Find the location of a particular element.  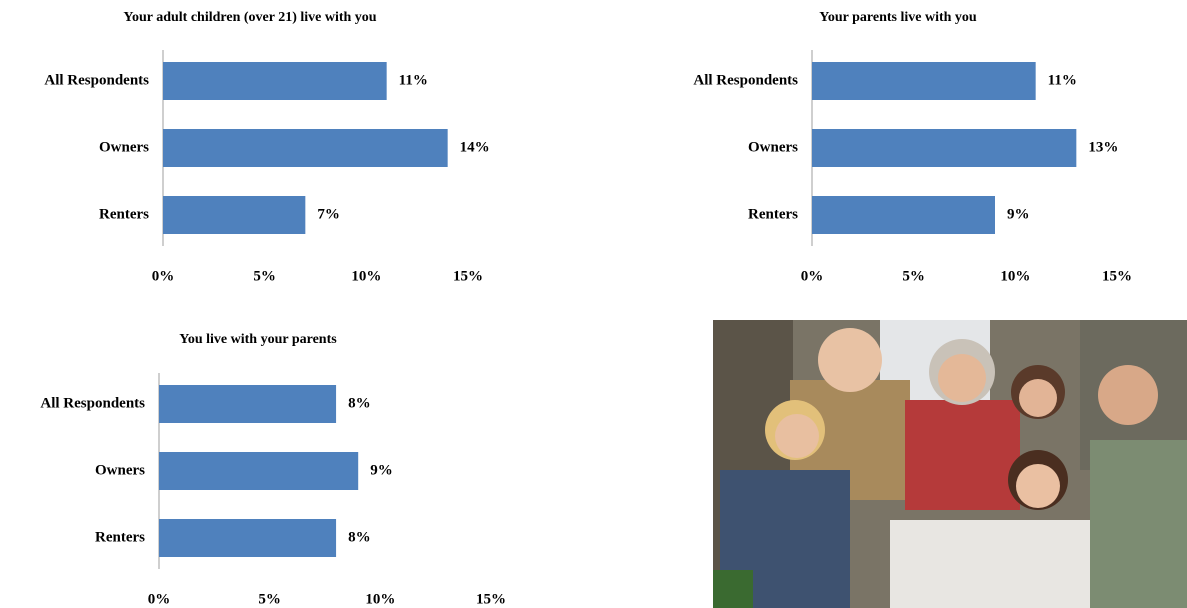

value-label: 14% is located at coordinates (475, 147).